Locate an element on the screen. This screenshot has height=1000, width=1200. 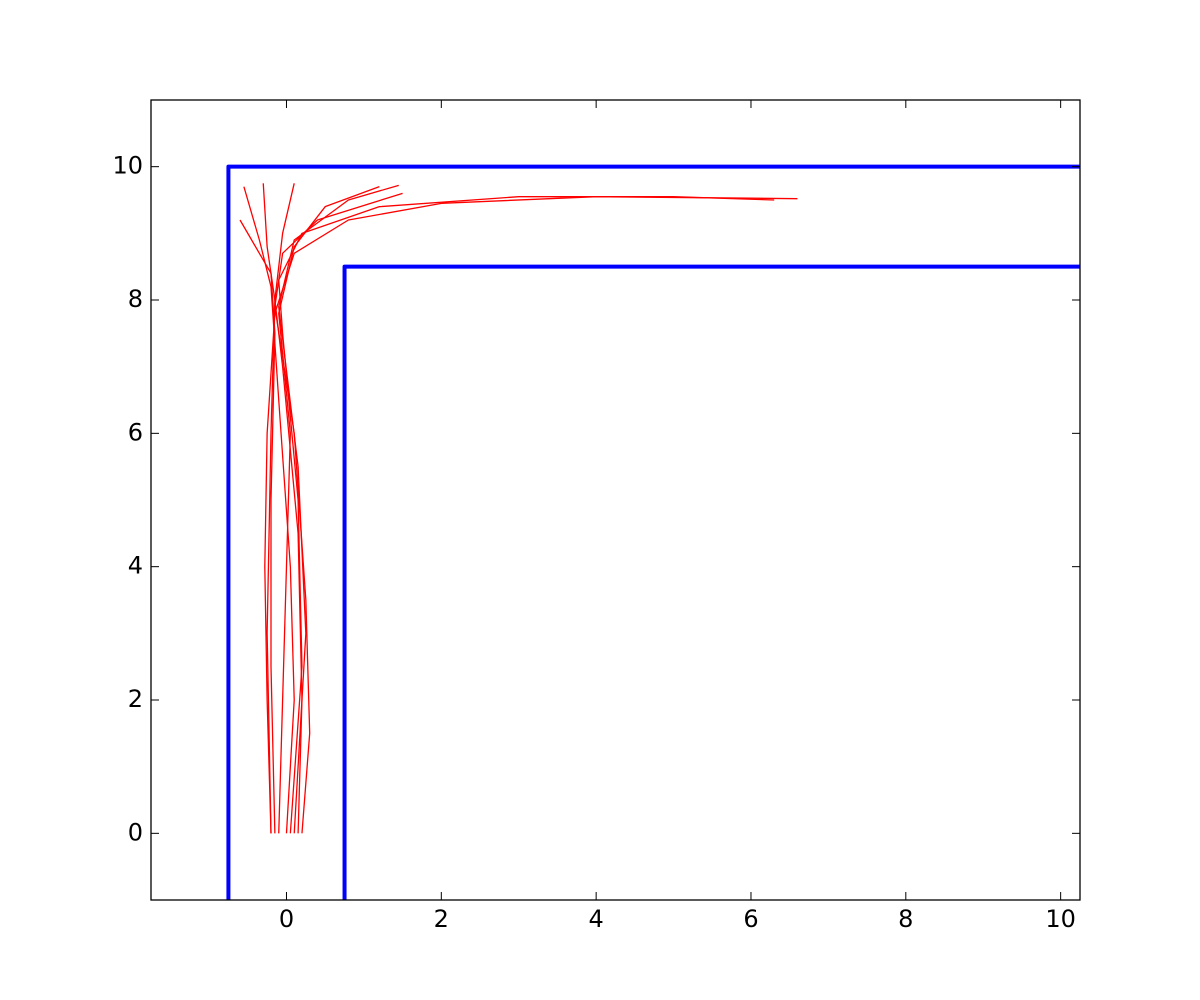
x-tick-label: 2 is located at coordinates (441, 919).